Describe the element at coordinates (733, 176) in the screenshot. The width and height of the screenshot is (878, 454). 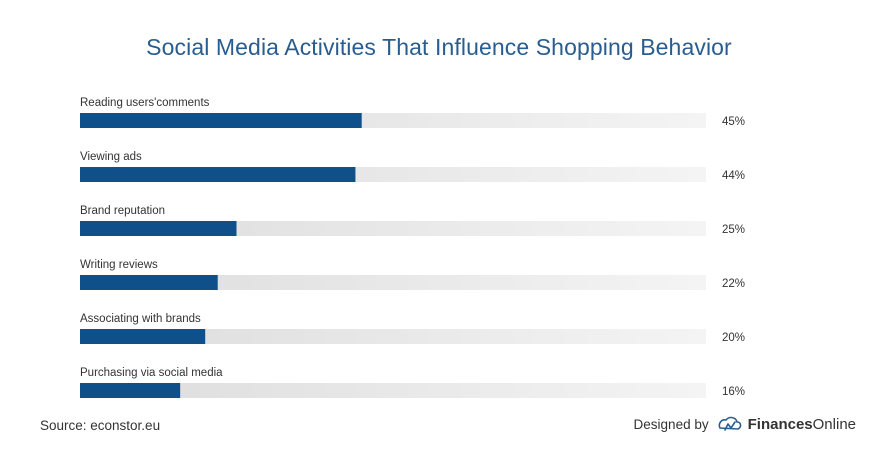
I see `bar-value-label: 44%` at that location.